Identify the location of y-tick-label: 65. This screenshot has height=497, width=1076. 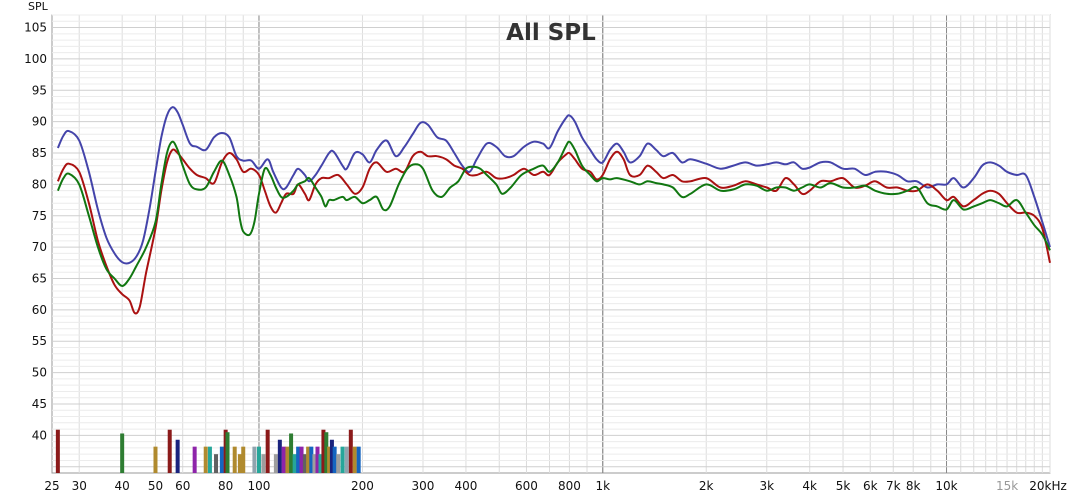
(39, 279).